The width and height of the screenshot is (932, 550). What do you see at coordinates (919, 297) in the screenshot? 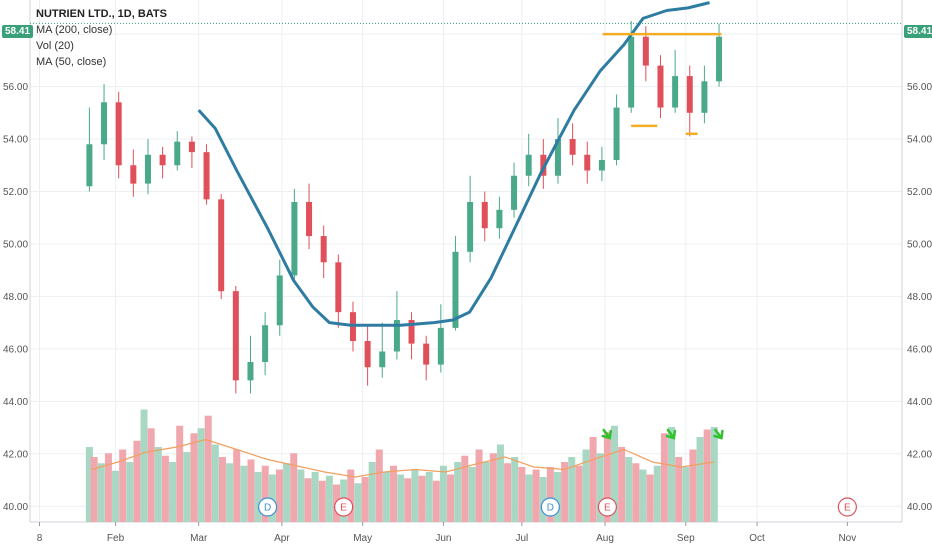
I see `y-tick-label-right: 48.00` at bounding box center [919, 297].